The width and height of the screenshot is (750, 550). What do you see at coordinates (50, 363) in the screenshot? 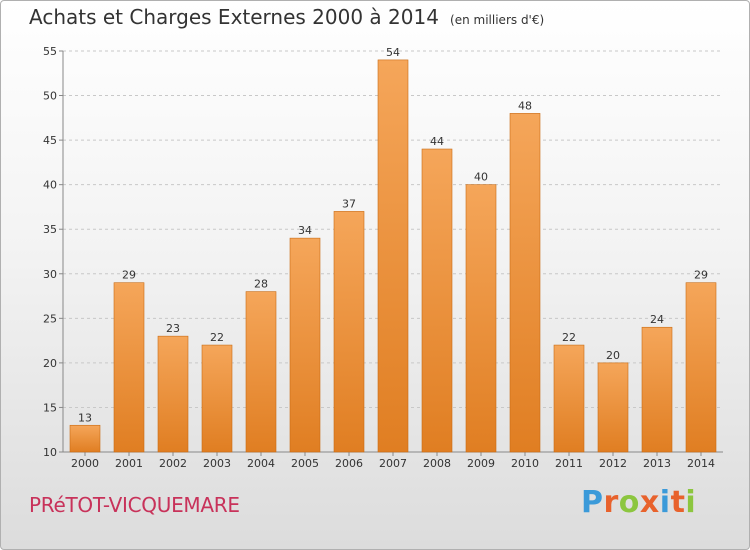
I see `y-tick-label: 20` at bounding box center [50, 363].